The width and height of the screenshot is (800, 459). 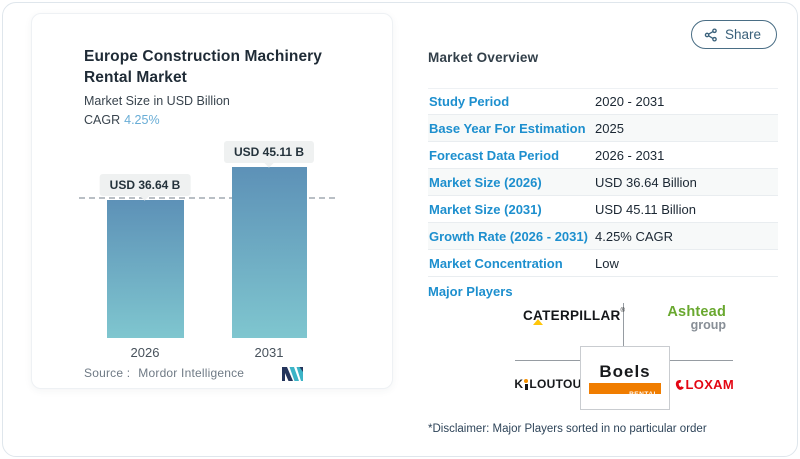 I want to click on row-label: Base Year For Estimation, so click(x=507, y=128).